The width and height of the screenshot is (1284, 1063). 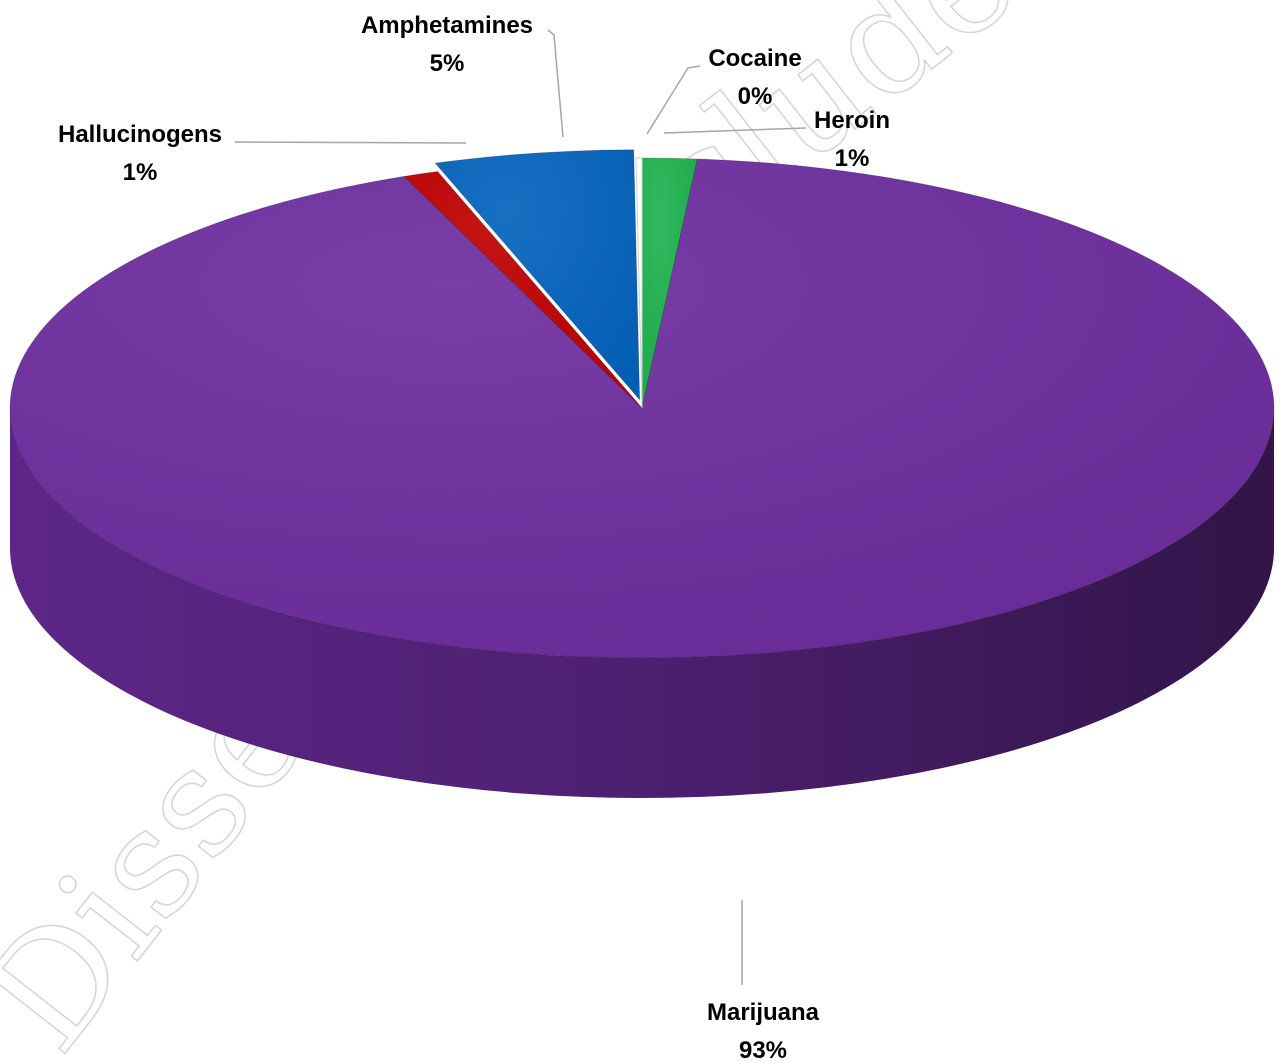 I want to click on slice-label-amphetamines: Amphetamines, so click(x=447, y=25).